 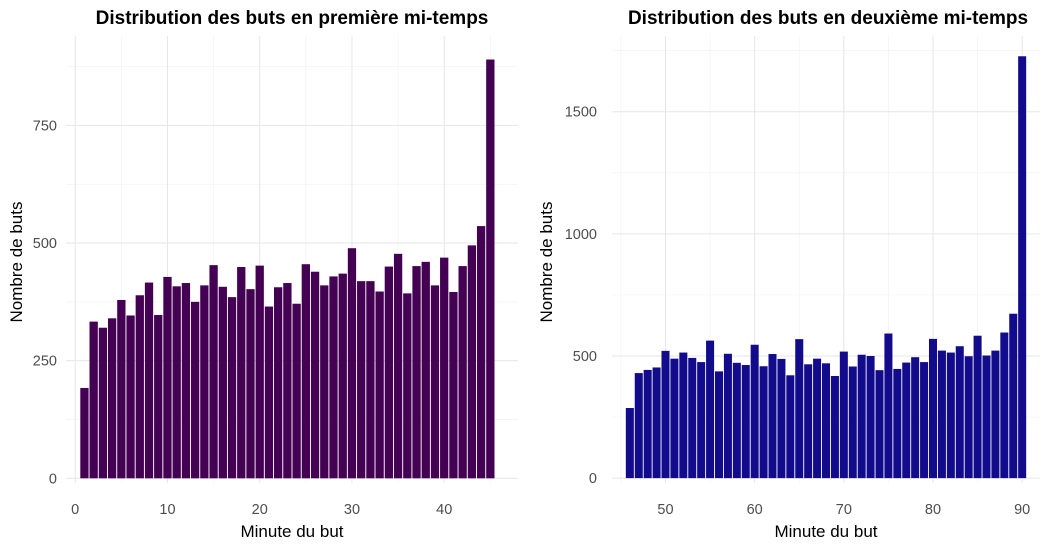 I want to click on y-axis-label: Nombre de buts, so click(x=16, y=262).